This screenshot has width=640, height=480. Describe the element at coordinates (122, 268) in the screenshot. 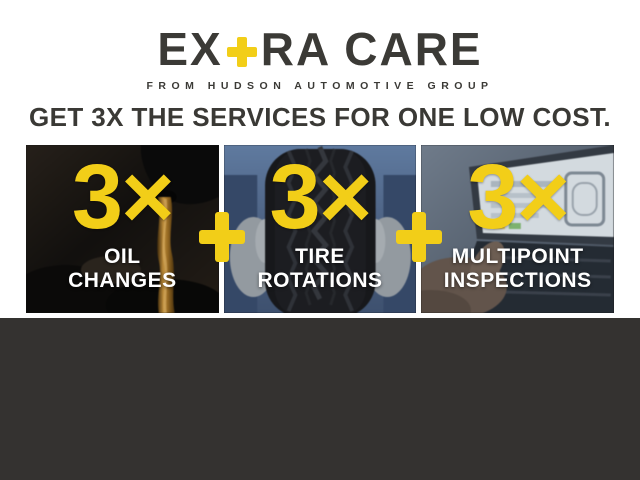

I see `panel-label-oil-changes: OIL CHANGES` at that location.